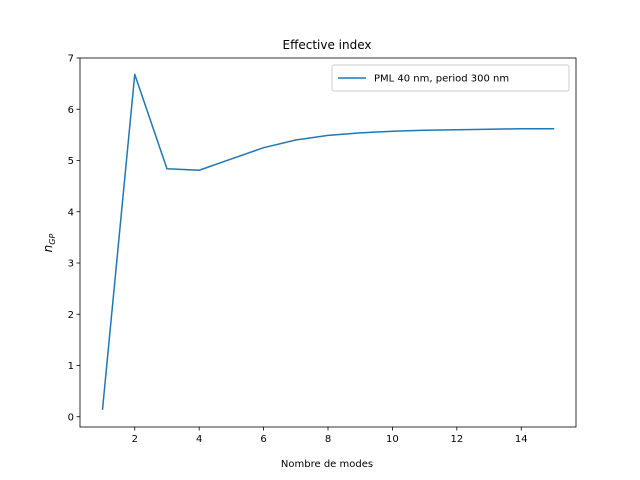  I want to click on x-tick-label-10: 10, so click(392, 439).